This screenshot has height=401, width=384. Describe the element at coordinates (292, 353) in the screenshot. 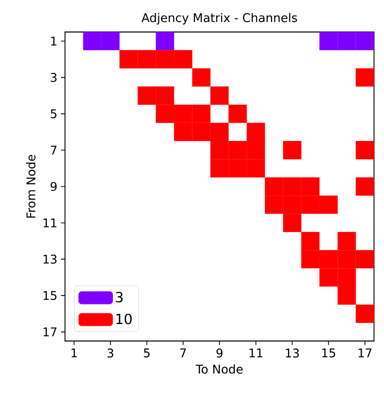

I see `x-tick-label: 13` at that location.